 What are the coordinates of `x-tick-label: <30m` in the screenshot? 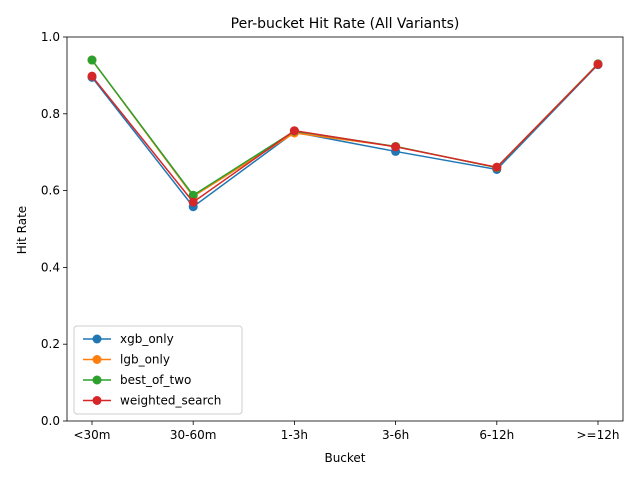 It's located at (91, 435).